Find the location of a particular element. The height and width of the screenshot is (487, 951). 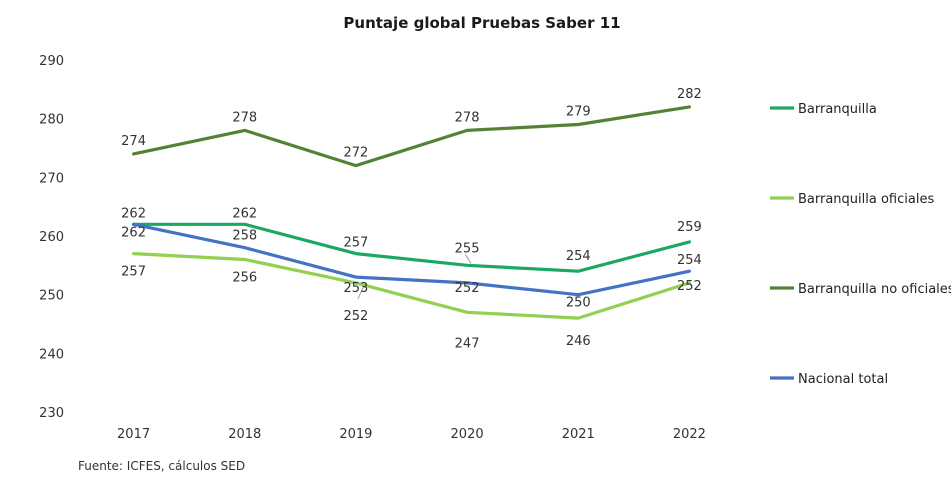

y-tick-label: 270 is located at coordinates (51, 178).